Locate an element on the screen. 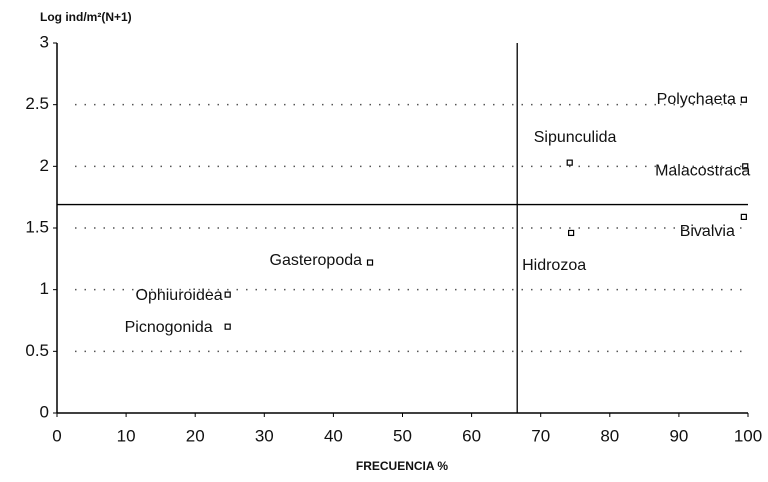 This screenshot has height=482, width=768. y-tick-label: 3 is located at coordinates (44, 41).